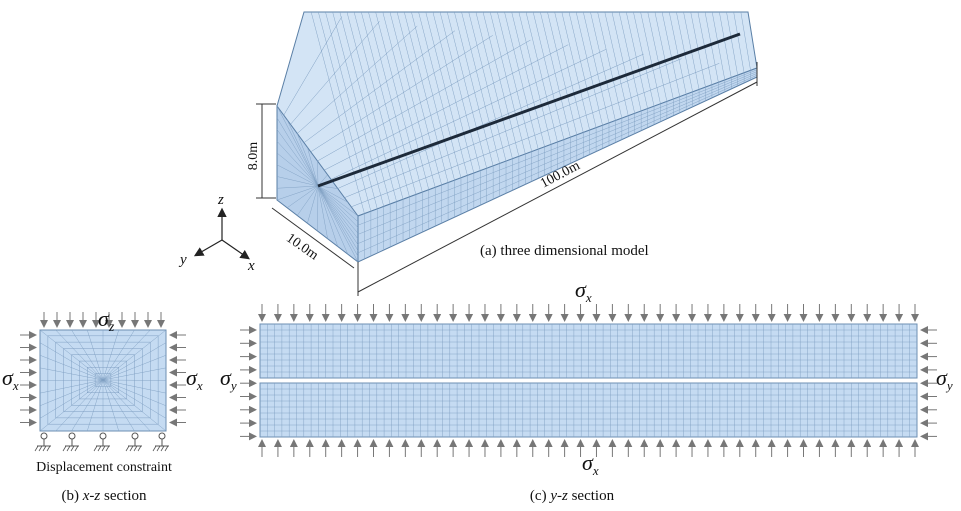 The width and height of the screenshot is (961, 511). What do you see at coordinates (529, 110) in the screenshot?
I see `crack-line` at bounding box center [529, 110].